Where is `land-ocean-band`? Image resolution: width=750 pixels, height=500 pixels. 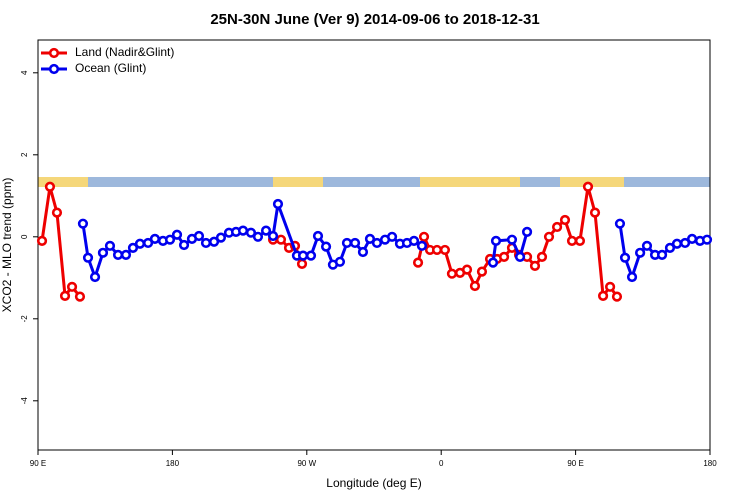 land-ocean-band is located at coordinates (374, 182).